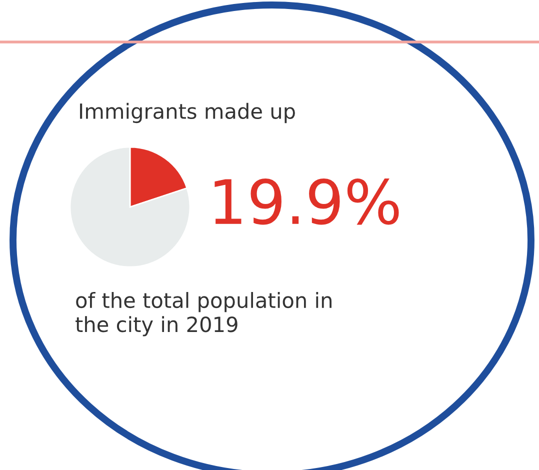 Image resolution: width=539 pixels, height=470 pixels. Describe the element at coordinates (187, 113) in the screenshot. I see `chart-title: Immigrants made up` at that location.